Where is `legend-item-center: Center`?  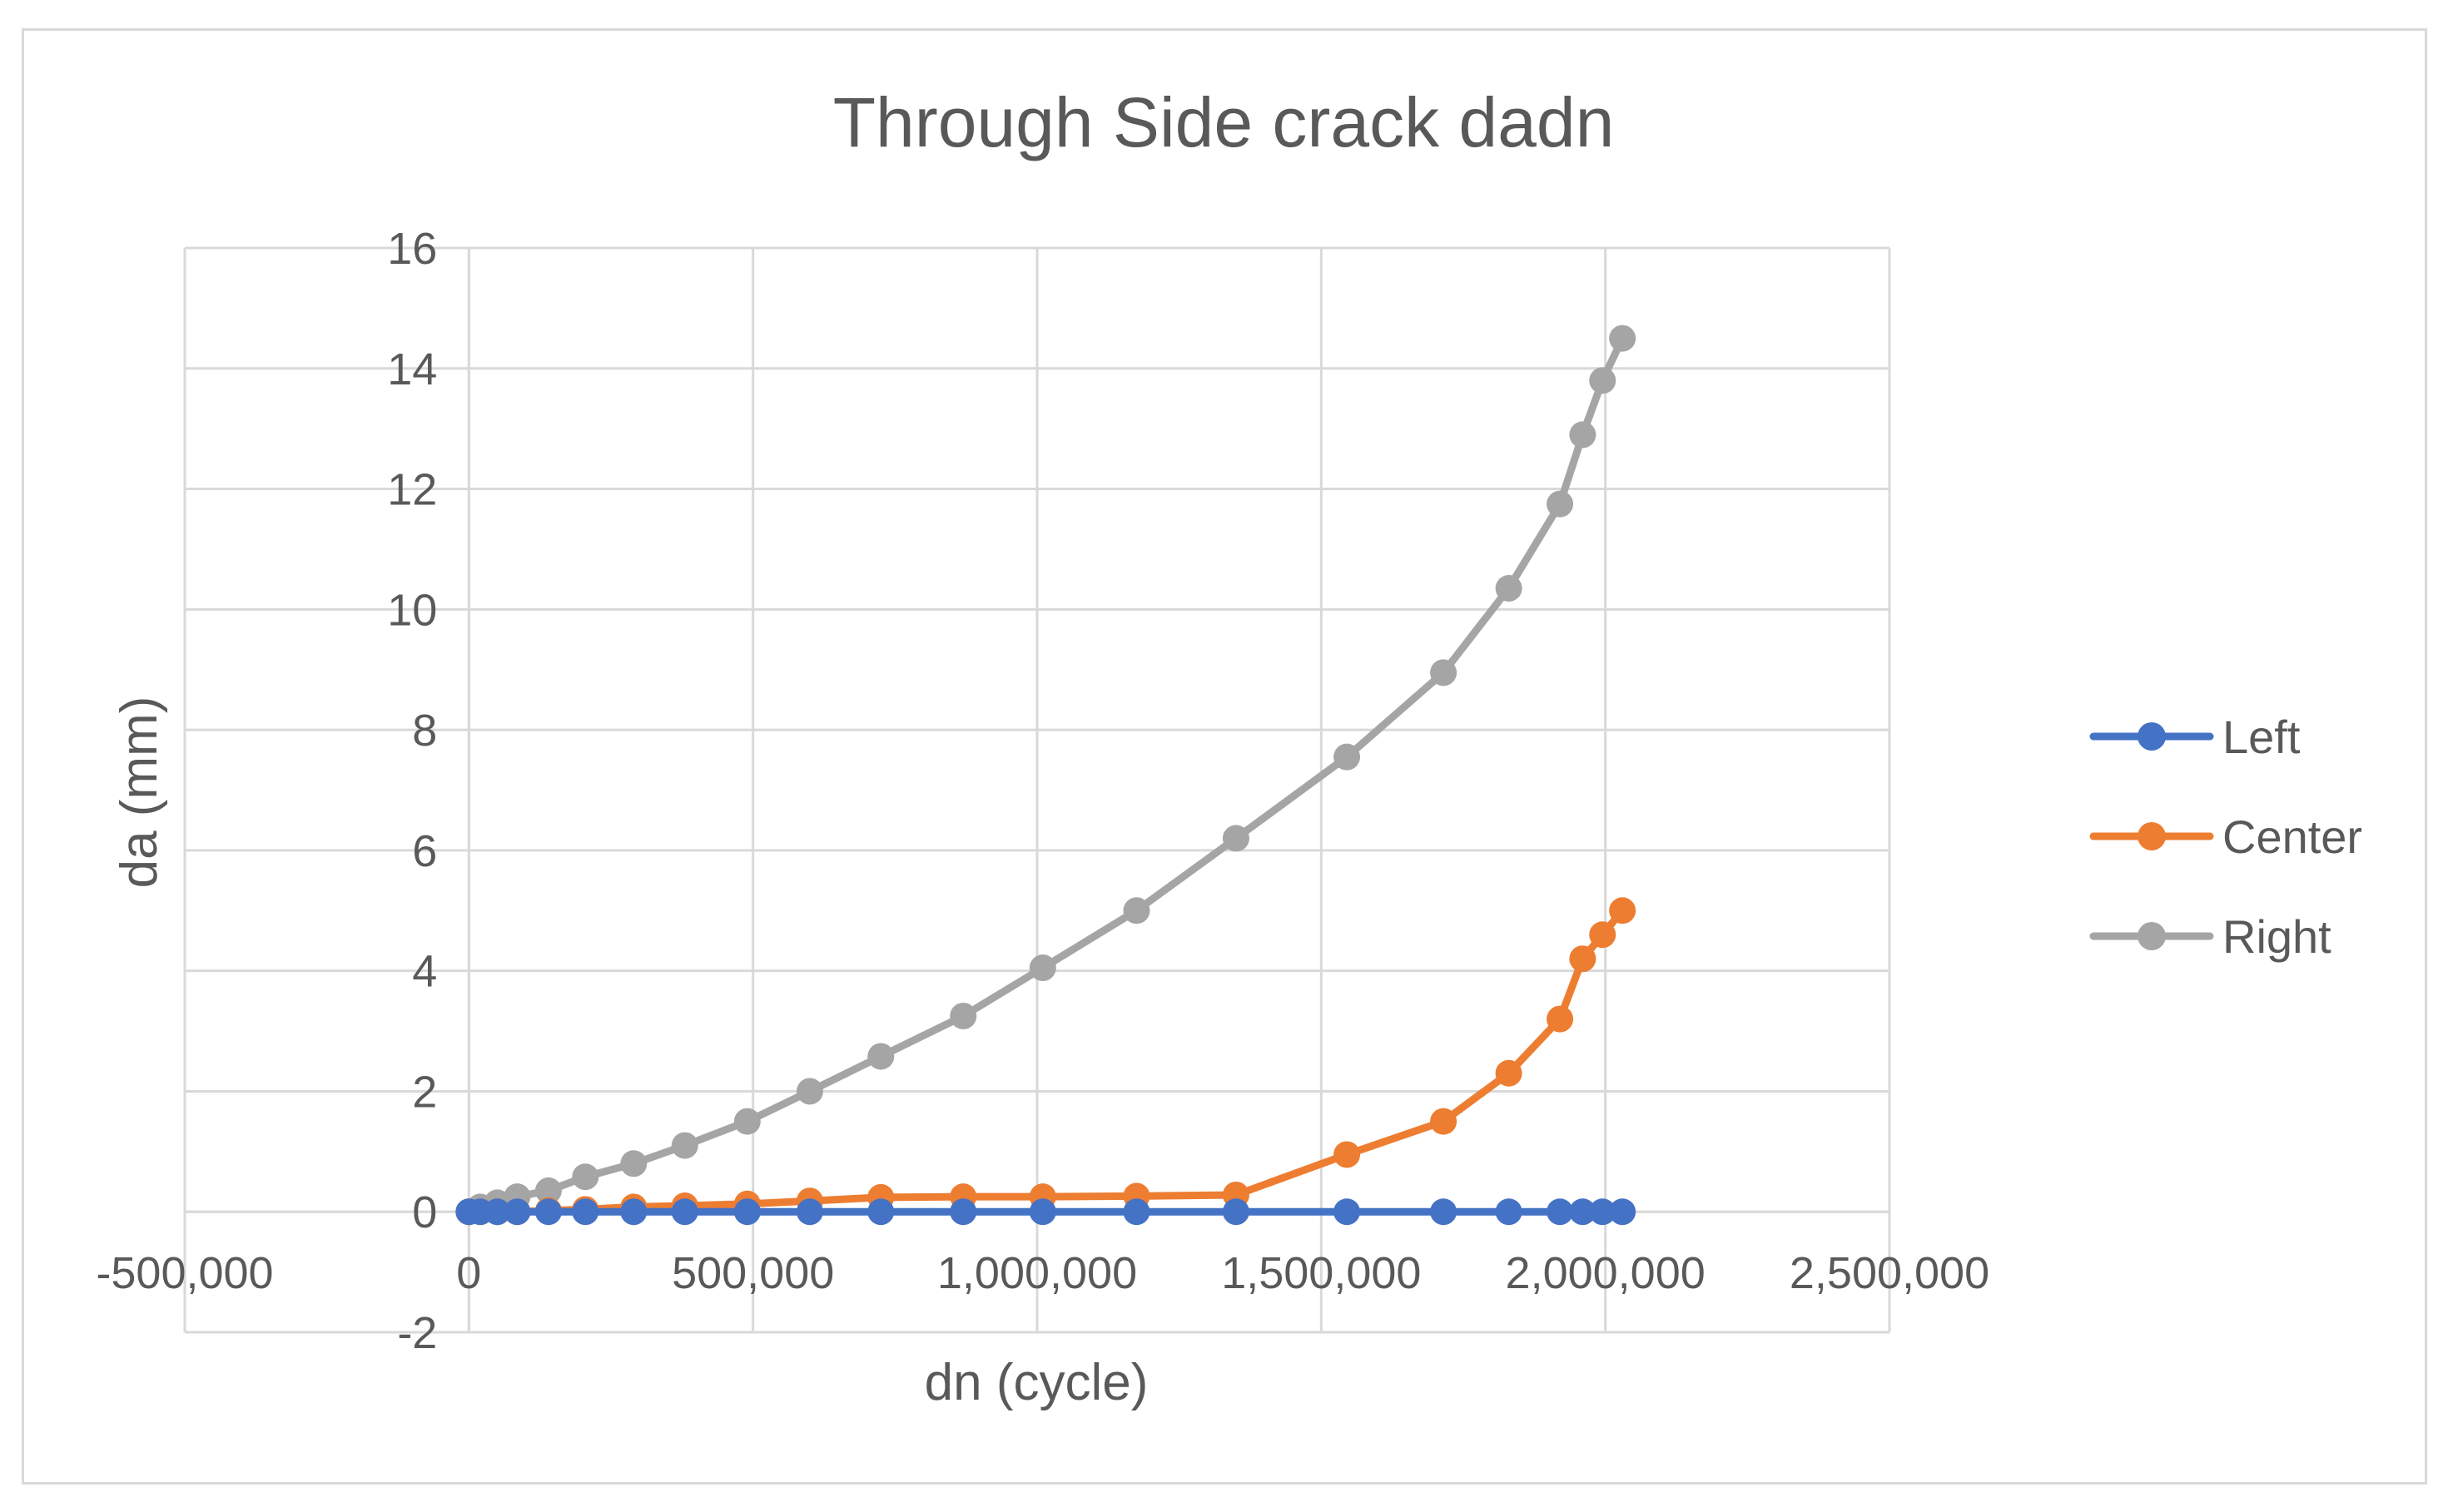
legend-item-center: Center is located at coordinates (2225, 837).